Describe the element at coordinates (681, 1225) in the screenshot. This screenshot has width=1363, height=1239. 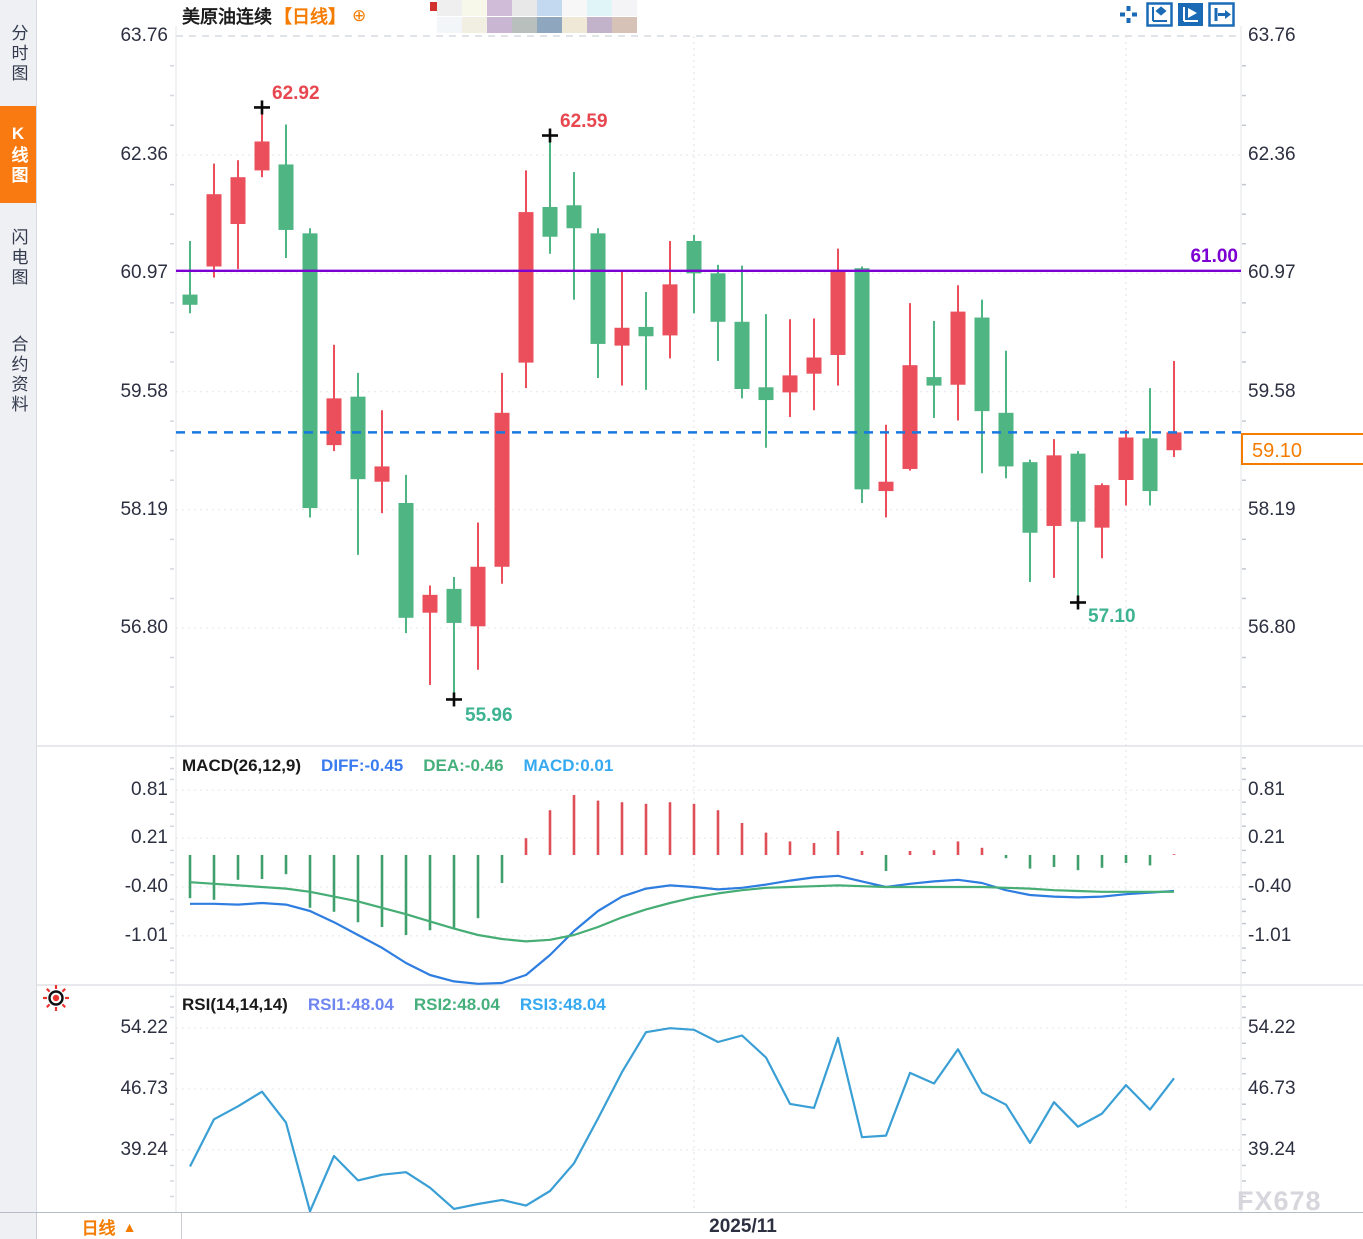
I see `bottom-bar: 日线 ▲ 2025/11` at that location.